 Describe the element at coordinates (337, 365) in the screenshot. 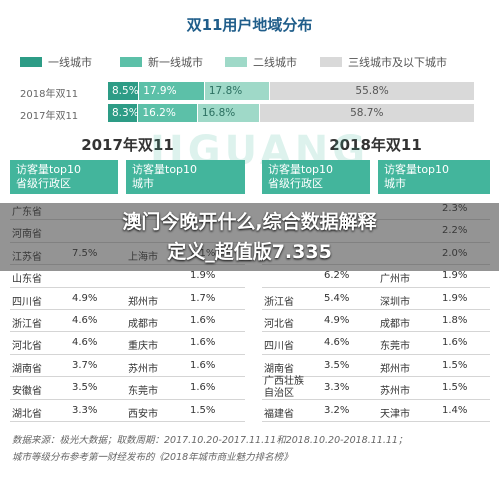

I see `province-share: 3.5%` at that location.